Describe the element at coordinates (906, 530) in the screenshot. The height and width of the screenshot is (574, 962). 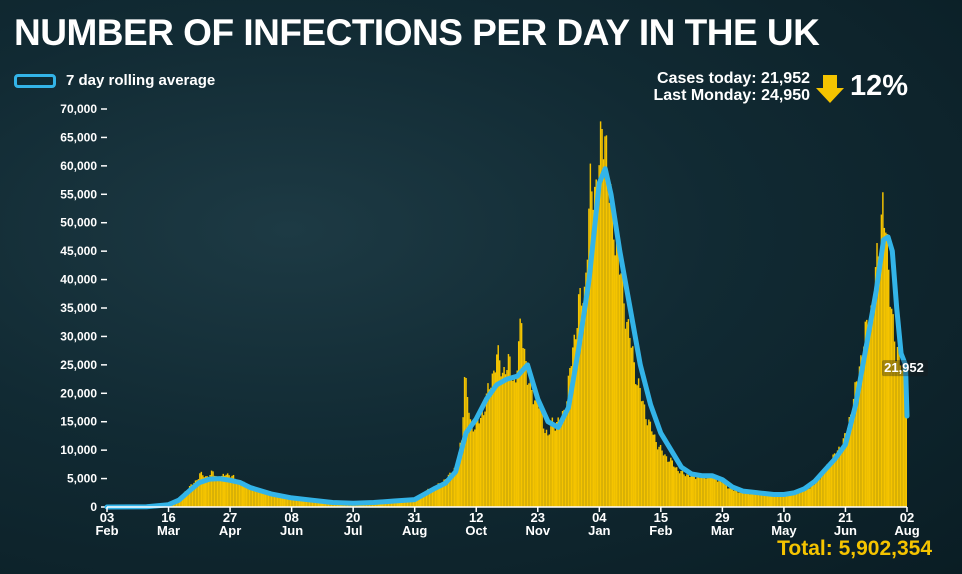
I see `x-tick-month: Aug` at that location.